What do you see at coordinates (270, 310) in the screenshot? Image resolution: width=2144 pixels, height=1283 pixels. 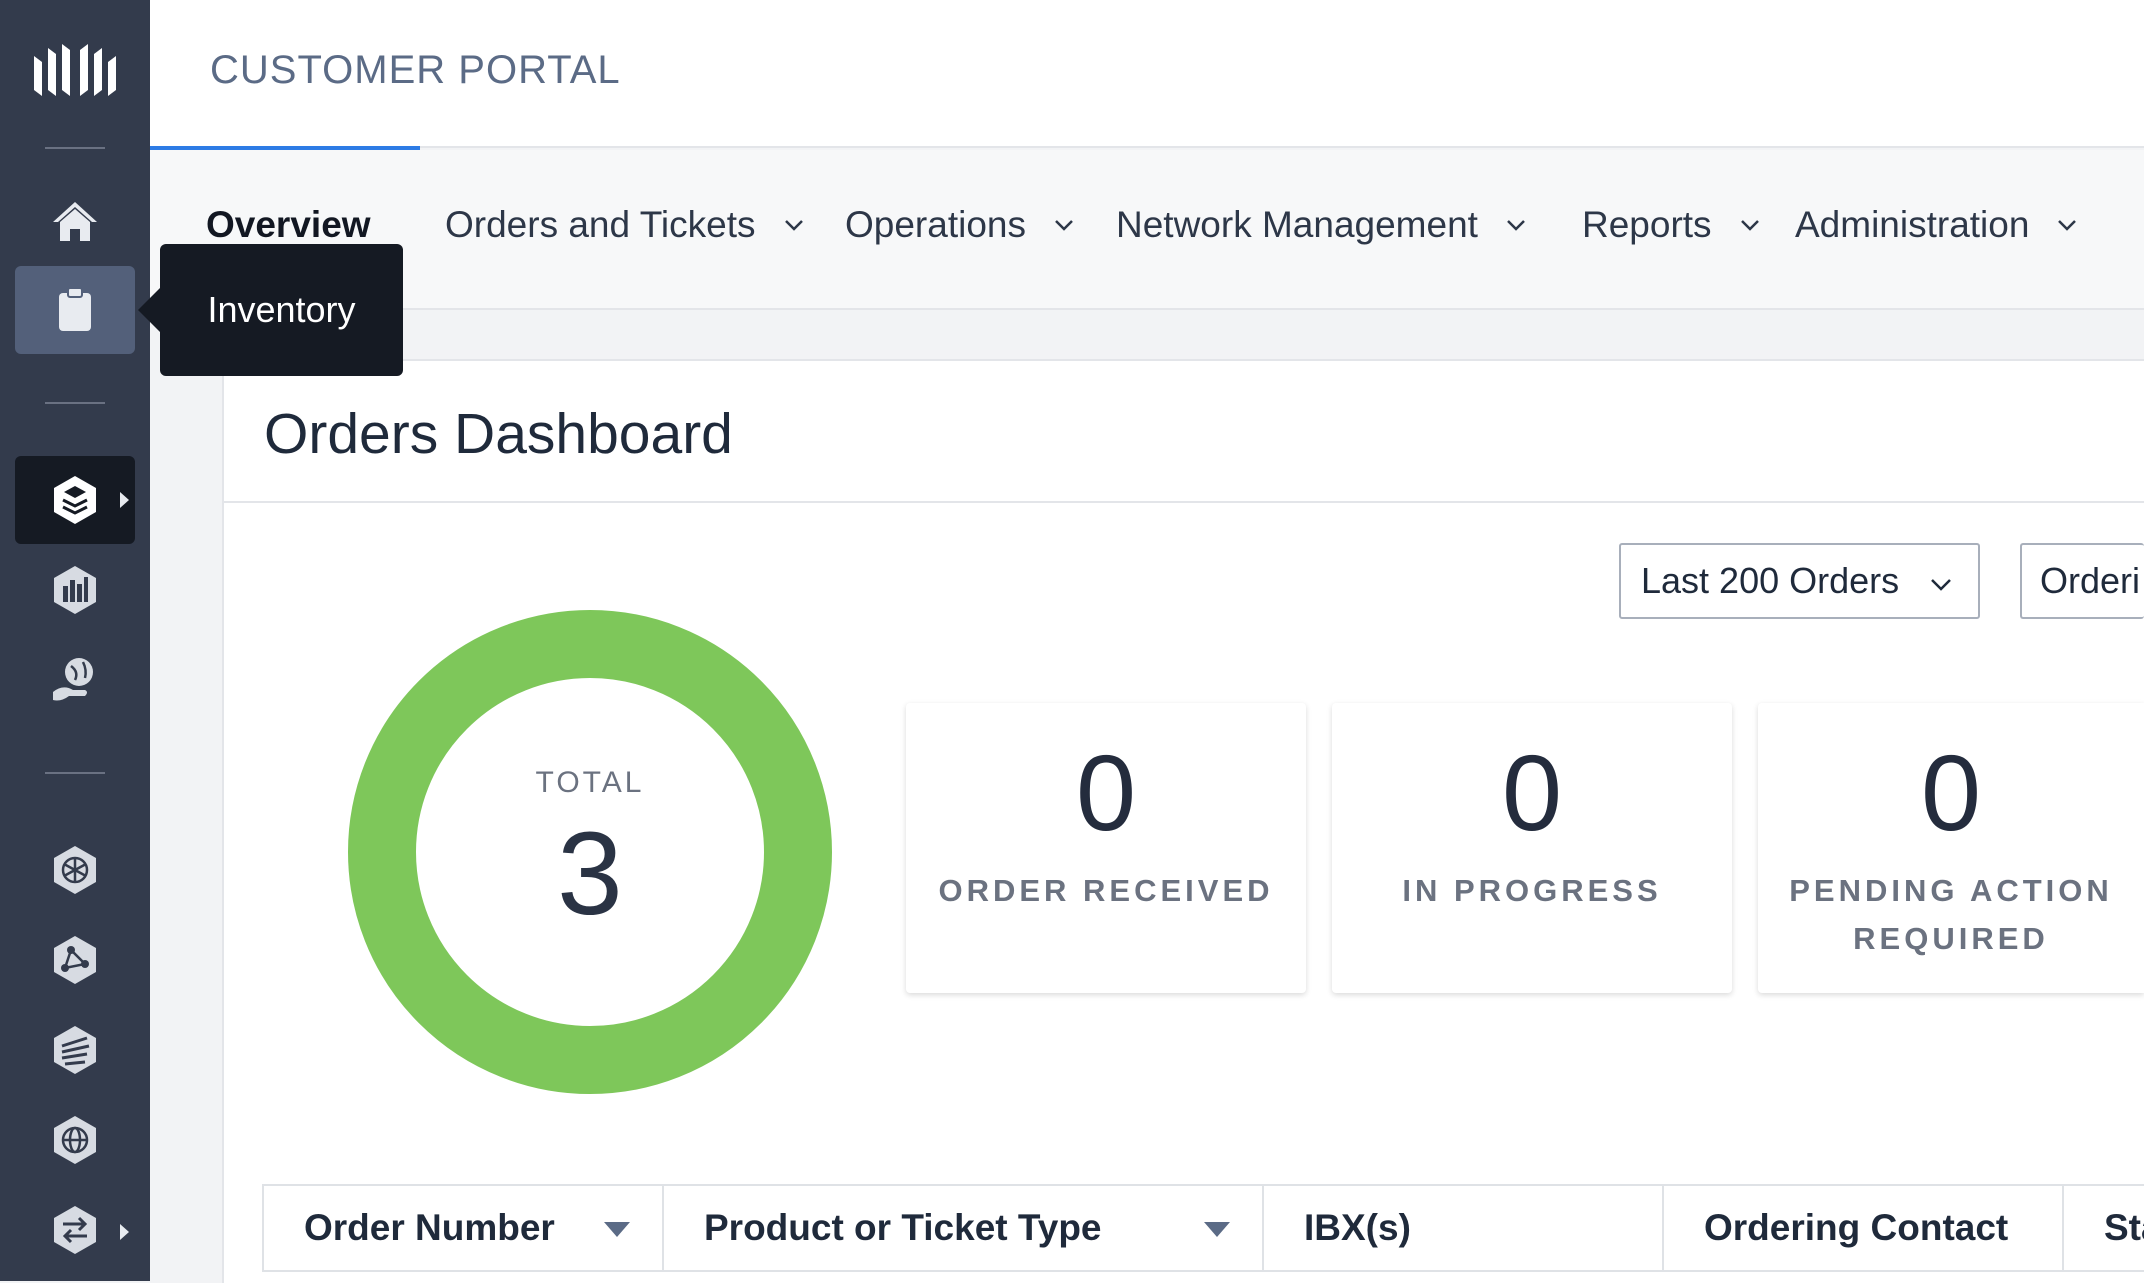 I see `inventory-tooltip: Inventory` at bounding box center [270, 310].